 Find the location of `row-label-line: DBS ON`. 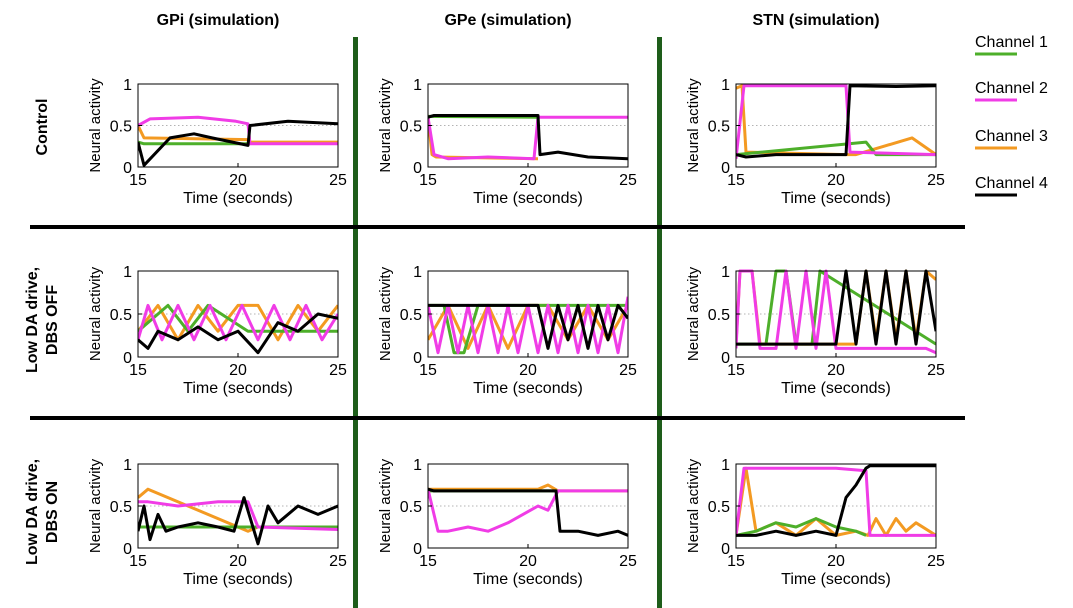

row-label-line: DBS ON is located at coordinates (52, 512).